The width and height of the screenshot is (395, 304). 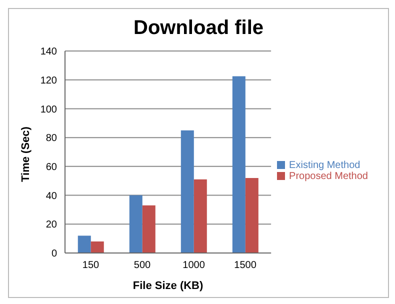 What do you see at coordinates (198, 29) in the screenshot?
I see `chart-title: Download file` at bounding box center [198, 29].